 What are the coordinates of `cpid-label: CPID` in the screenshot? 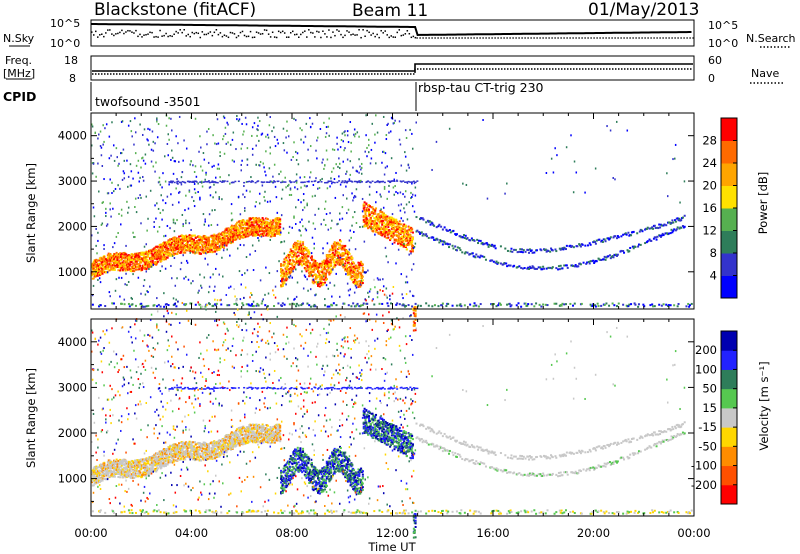 It's located at (19, 96).